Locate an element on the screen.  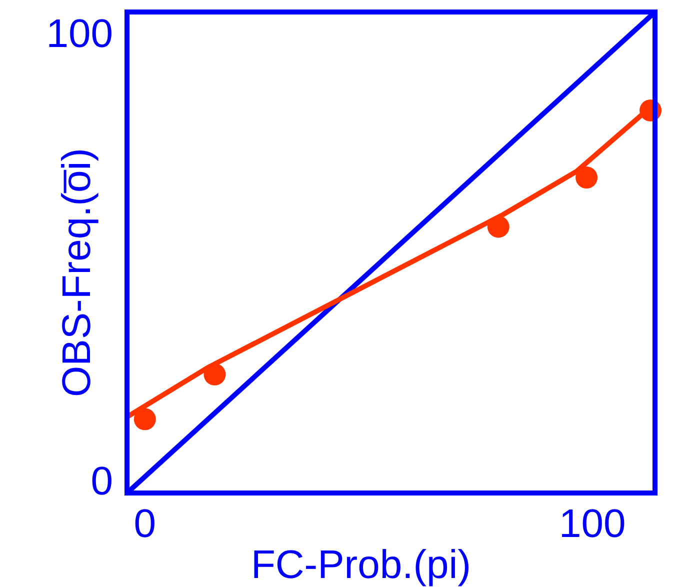
y-axis-title: OBS-Freq.(o̅i) is located at coordinates (77, 272).